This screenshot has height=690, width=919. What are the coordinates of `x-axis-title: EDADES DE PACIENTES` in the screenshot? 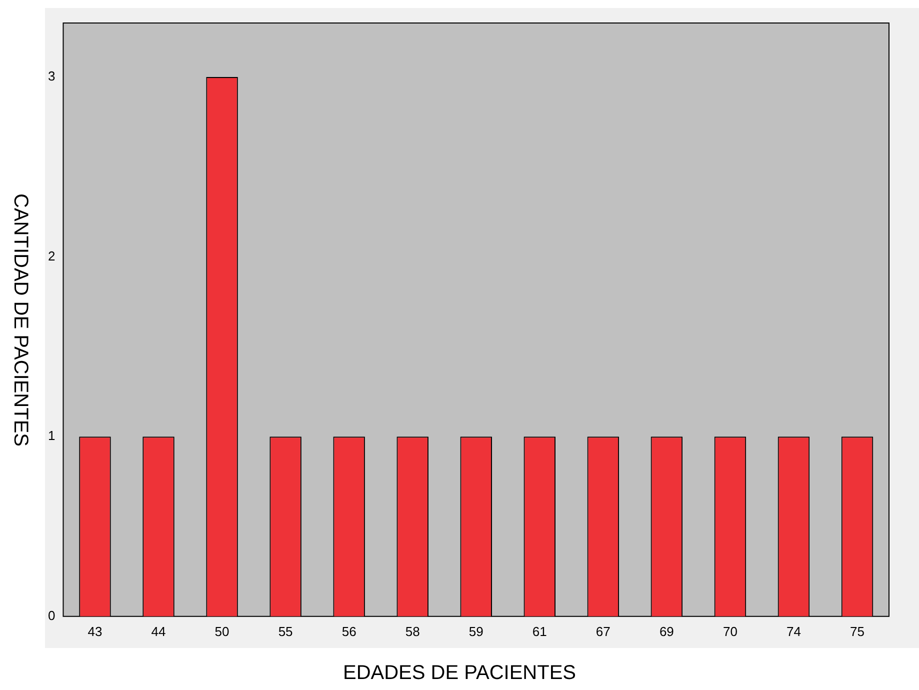 It's located at (460, 673).